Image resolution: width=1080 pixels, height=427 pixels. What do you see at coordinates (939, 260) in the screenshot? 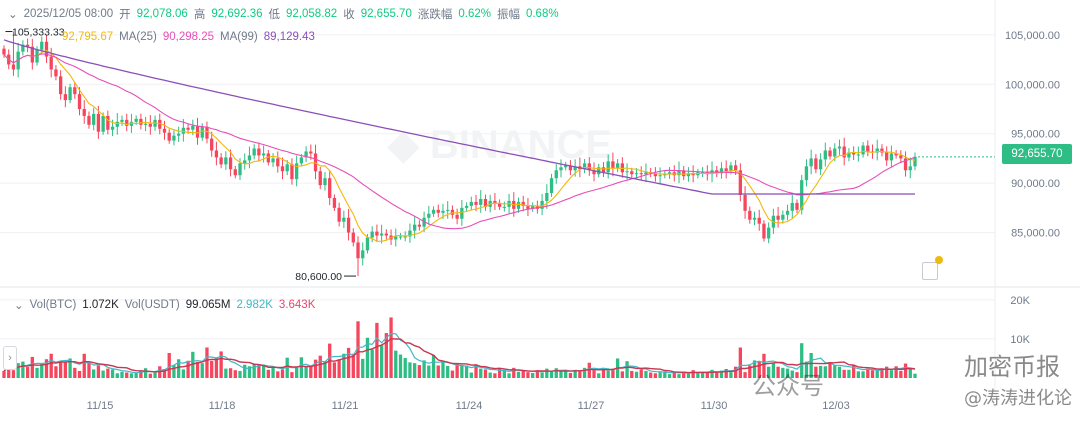
I see `notification-dot` at bounding box center [939, 260].